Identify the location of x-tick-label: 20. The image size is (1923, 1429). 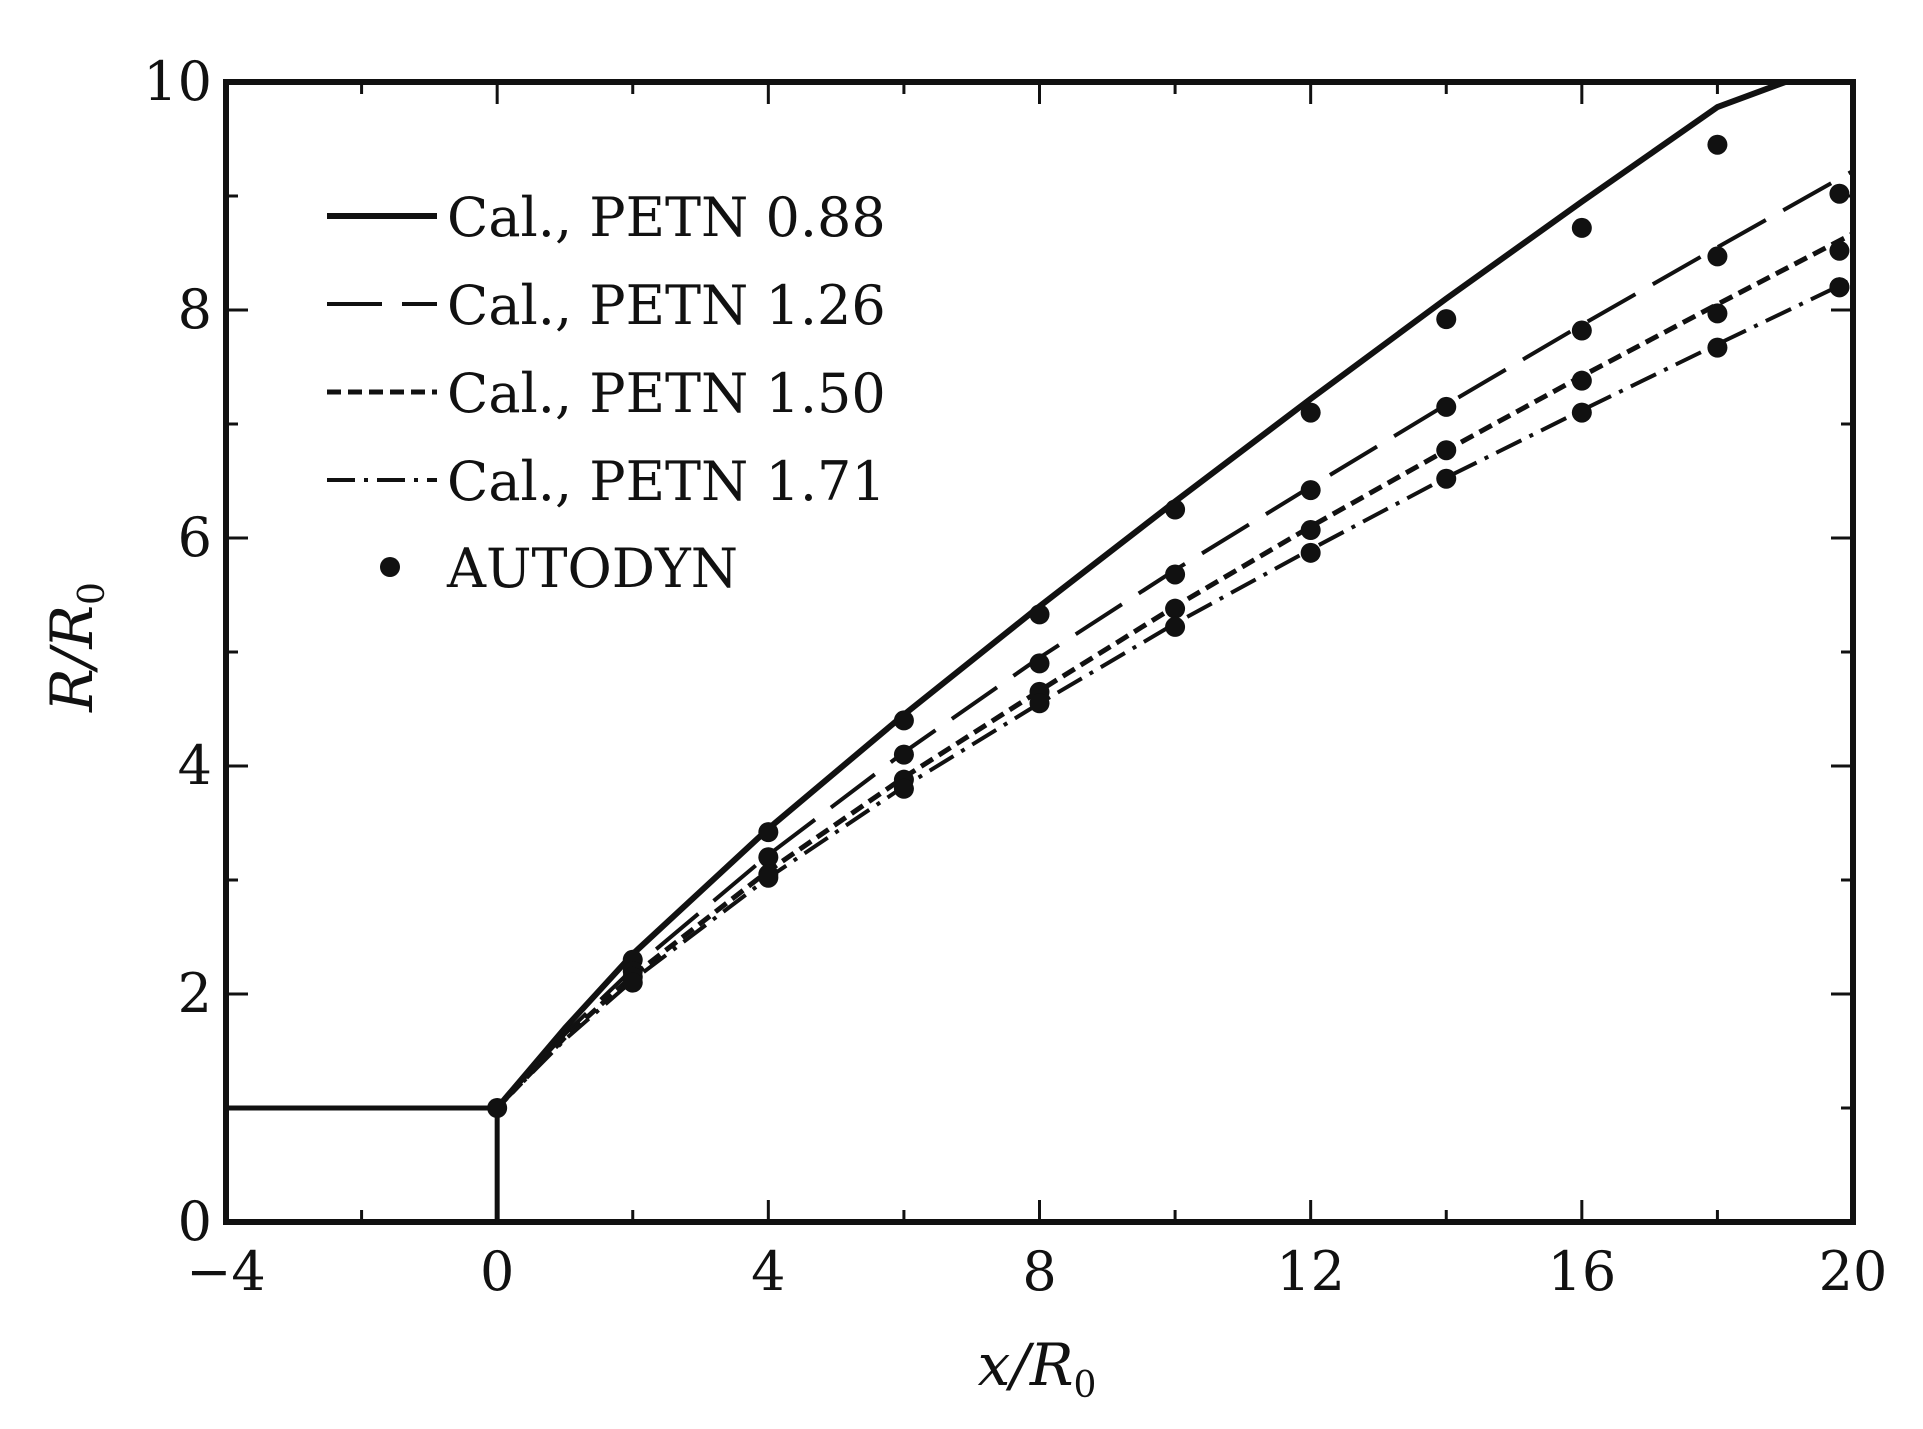
(1853, 1271).